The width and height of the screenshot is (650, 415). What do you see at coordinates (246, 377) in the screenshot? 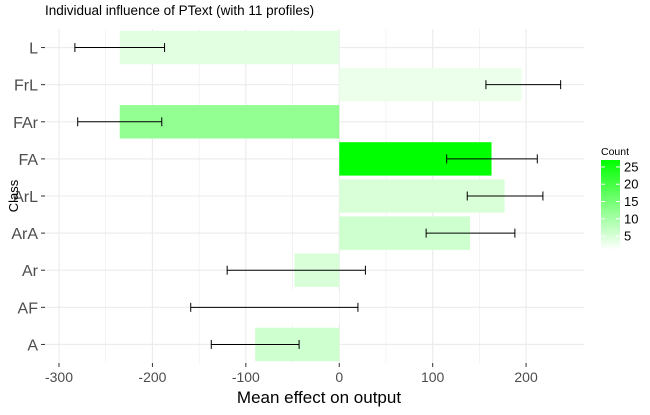
I see `x-tick-label: -100` at bounding box center [246, 377].